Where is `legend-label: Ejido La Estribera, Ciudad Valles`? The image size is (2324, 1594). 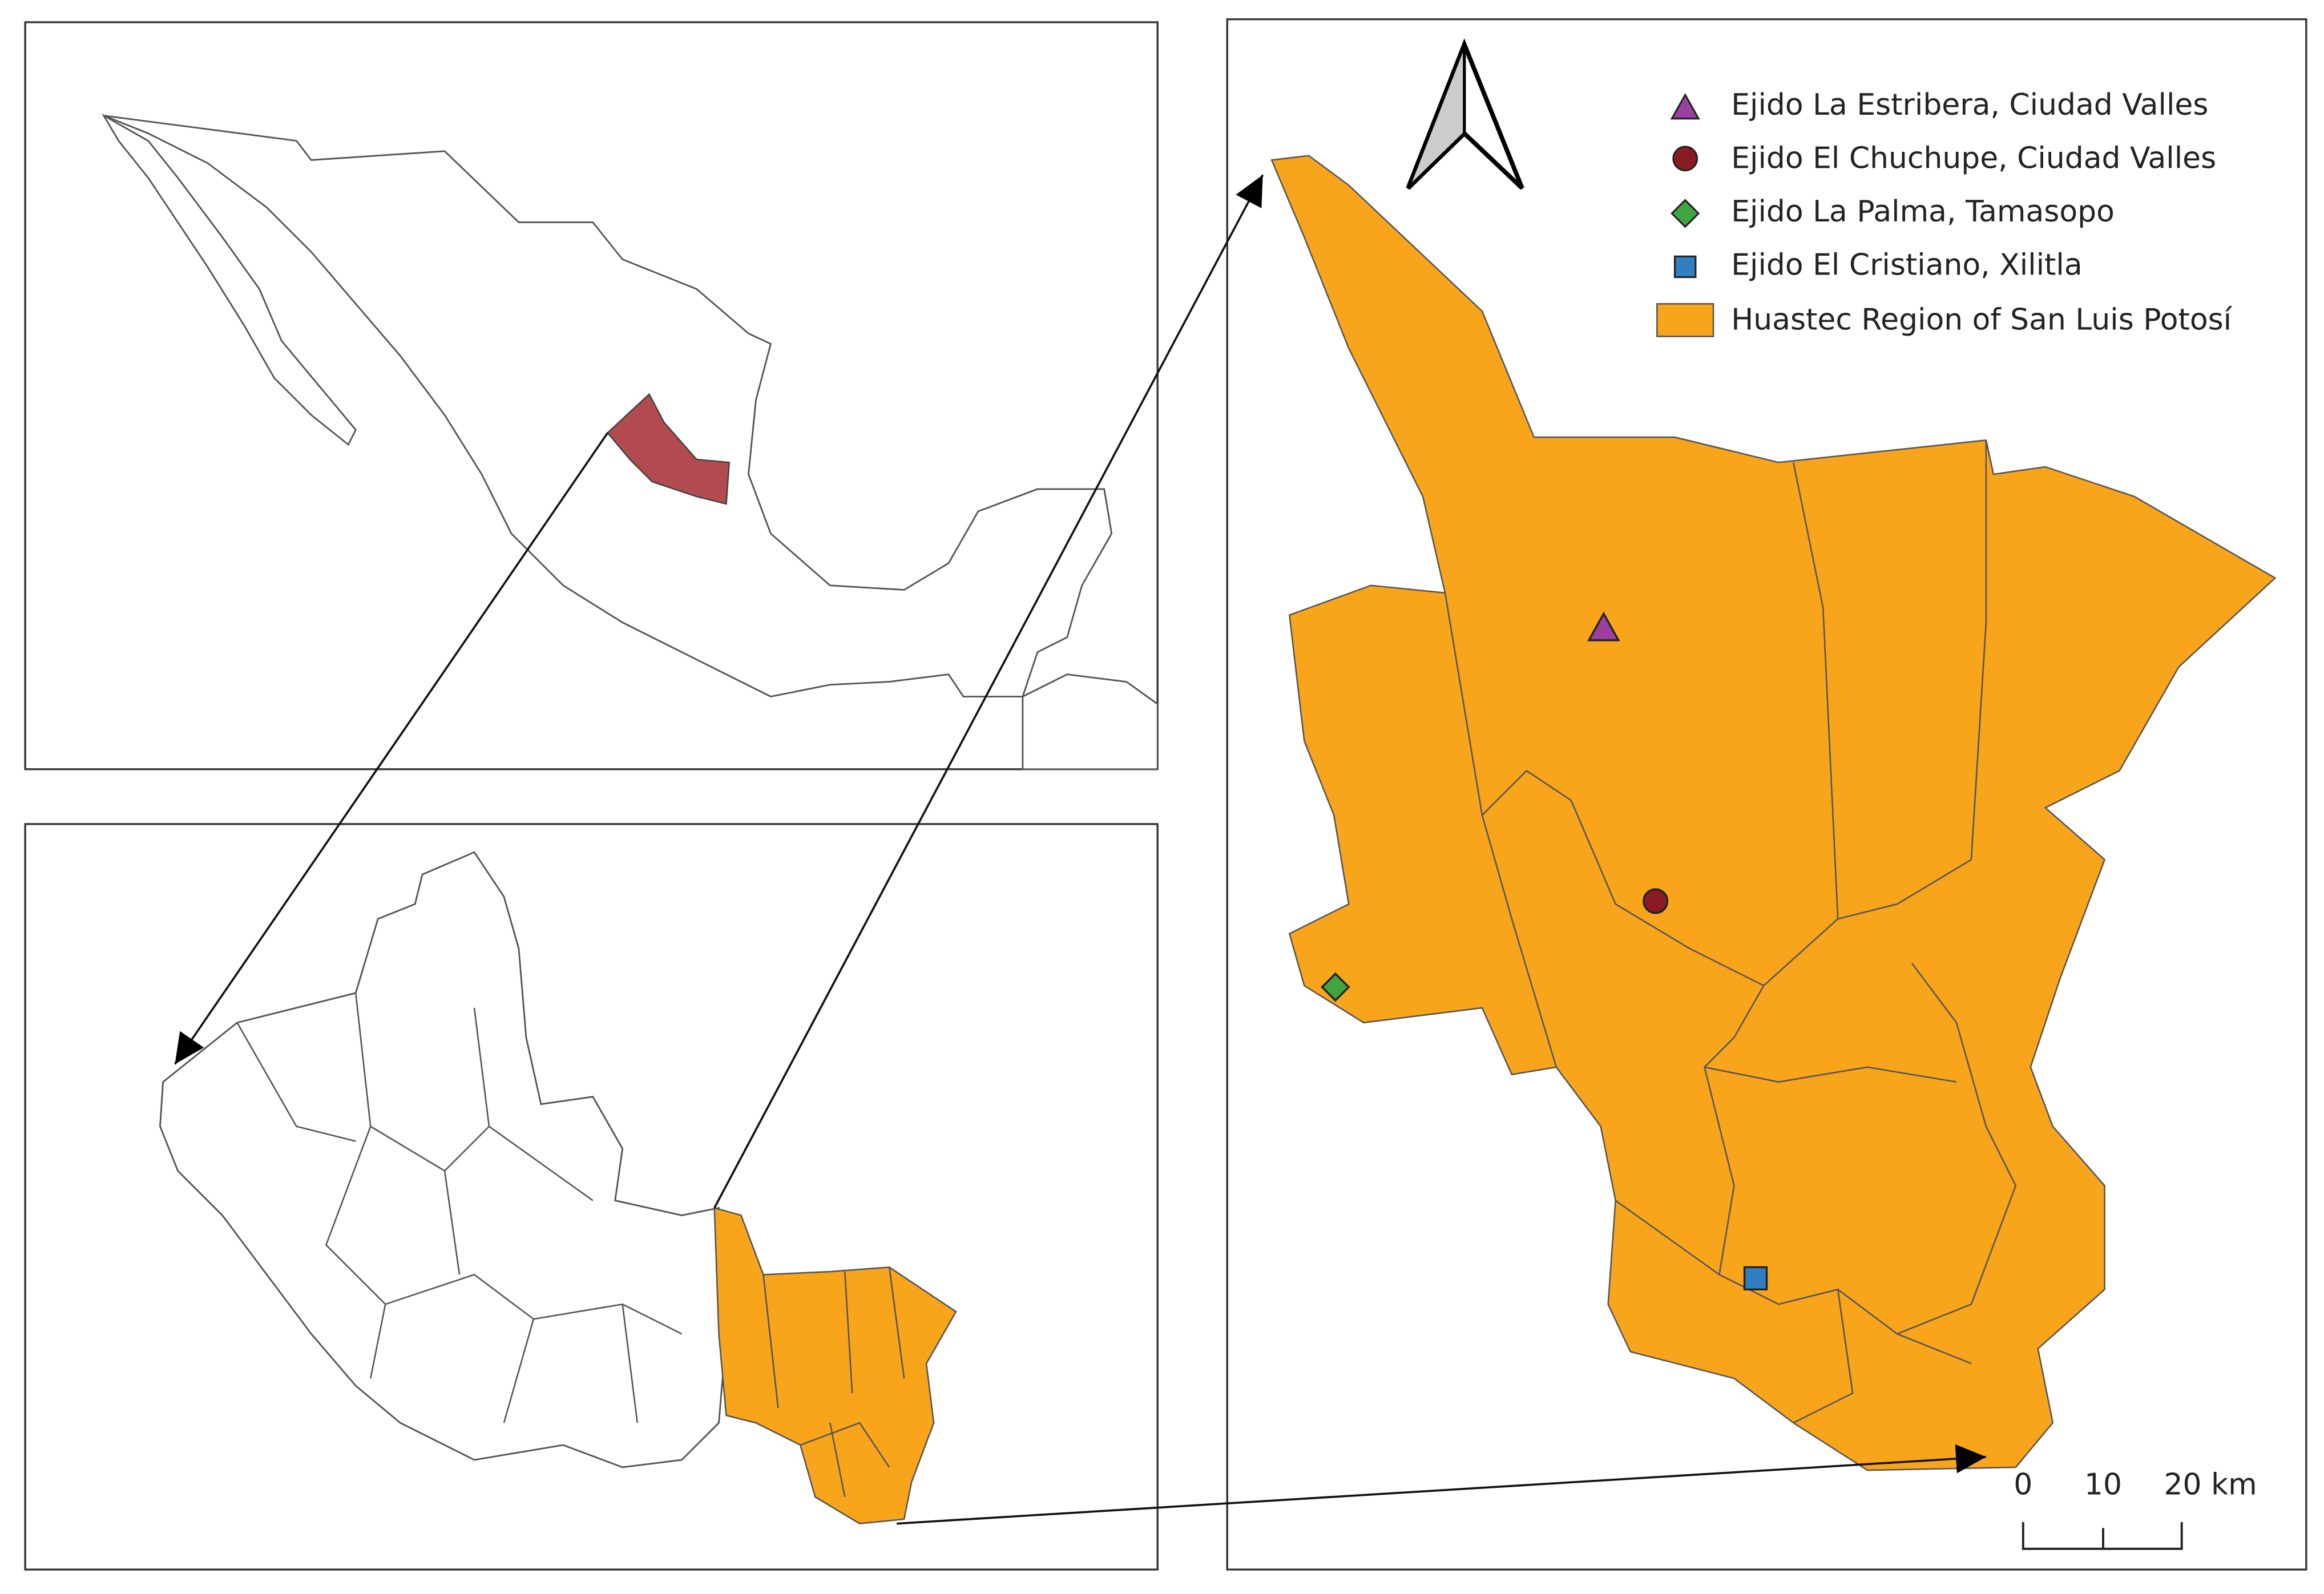
legend-label: Ejido La Estribera, Ciudad Valles is located at coordinates (1969, 105).